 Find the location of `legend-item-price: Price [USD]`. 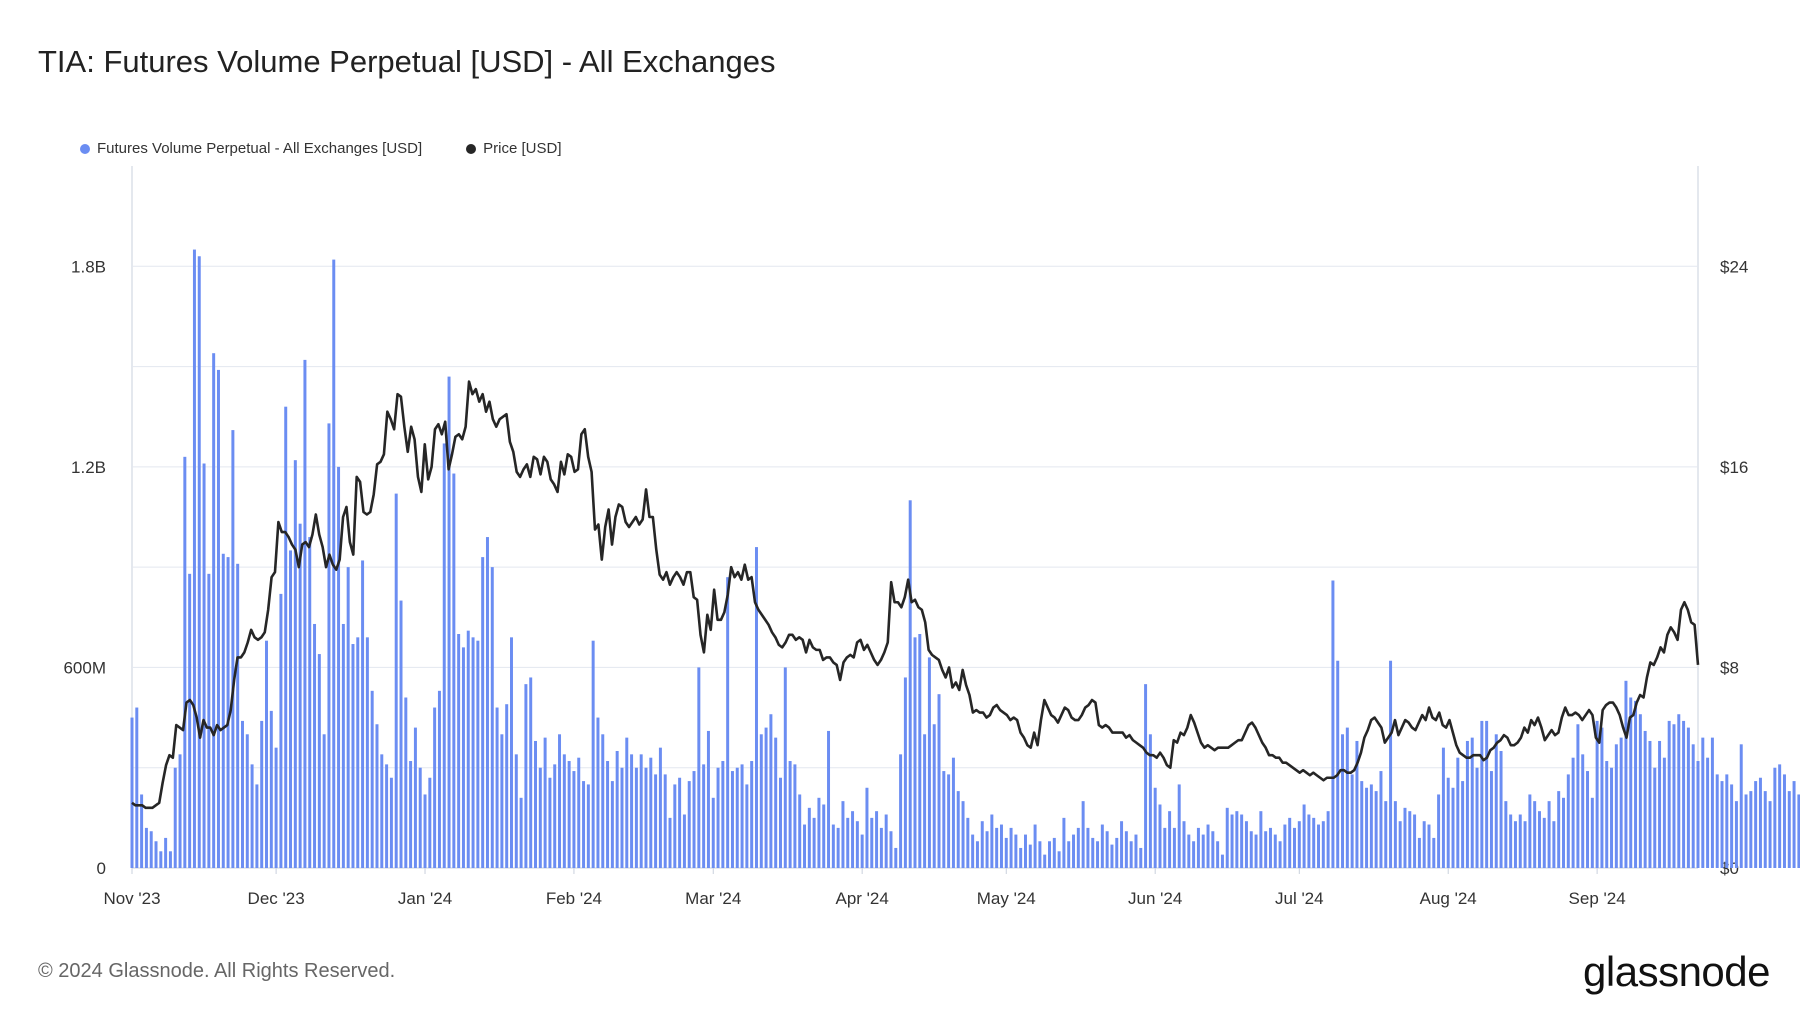

legend-item-price: Price [USD] is located at coordinates (514, 148).